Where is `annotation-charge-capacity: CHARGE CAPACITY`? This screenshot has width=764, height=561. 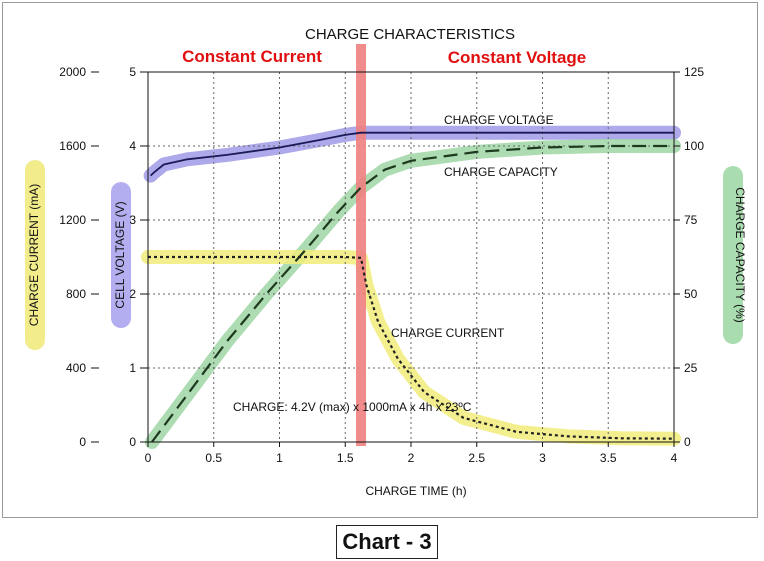 annotation-charge-capacity: CHARGE CAPACITY is located at coordinates (501, 172).